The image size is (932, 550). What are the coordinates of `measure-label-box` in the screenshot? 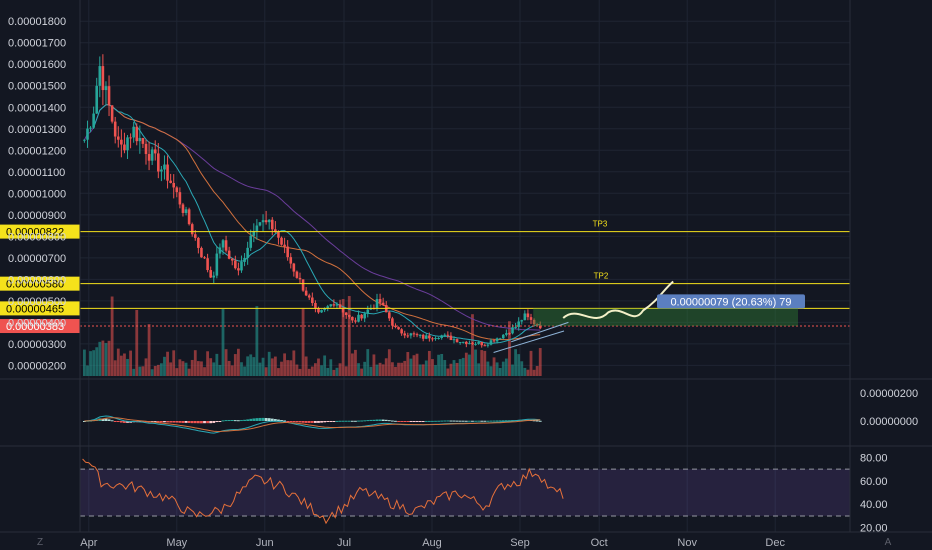 It's located at (731, 301).